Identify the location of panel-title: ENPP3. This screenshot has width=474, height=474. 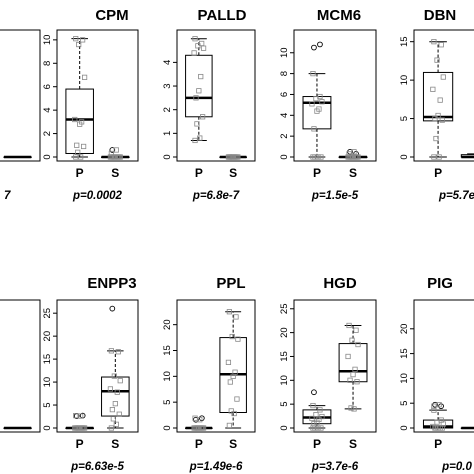
(111, 283).